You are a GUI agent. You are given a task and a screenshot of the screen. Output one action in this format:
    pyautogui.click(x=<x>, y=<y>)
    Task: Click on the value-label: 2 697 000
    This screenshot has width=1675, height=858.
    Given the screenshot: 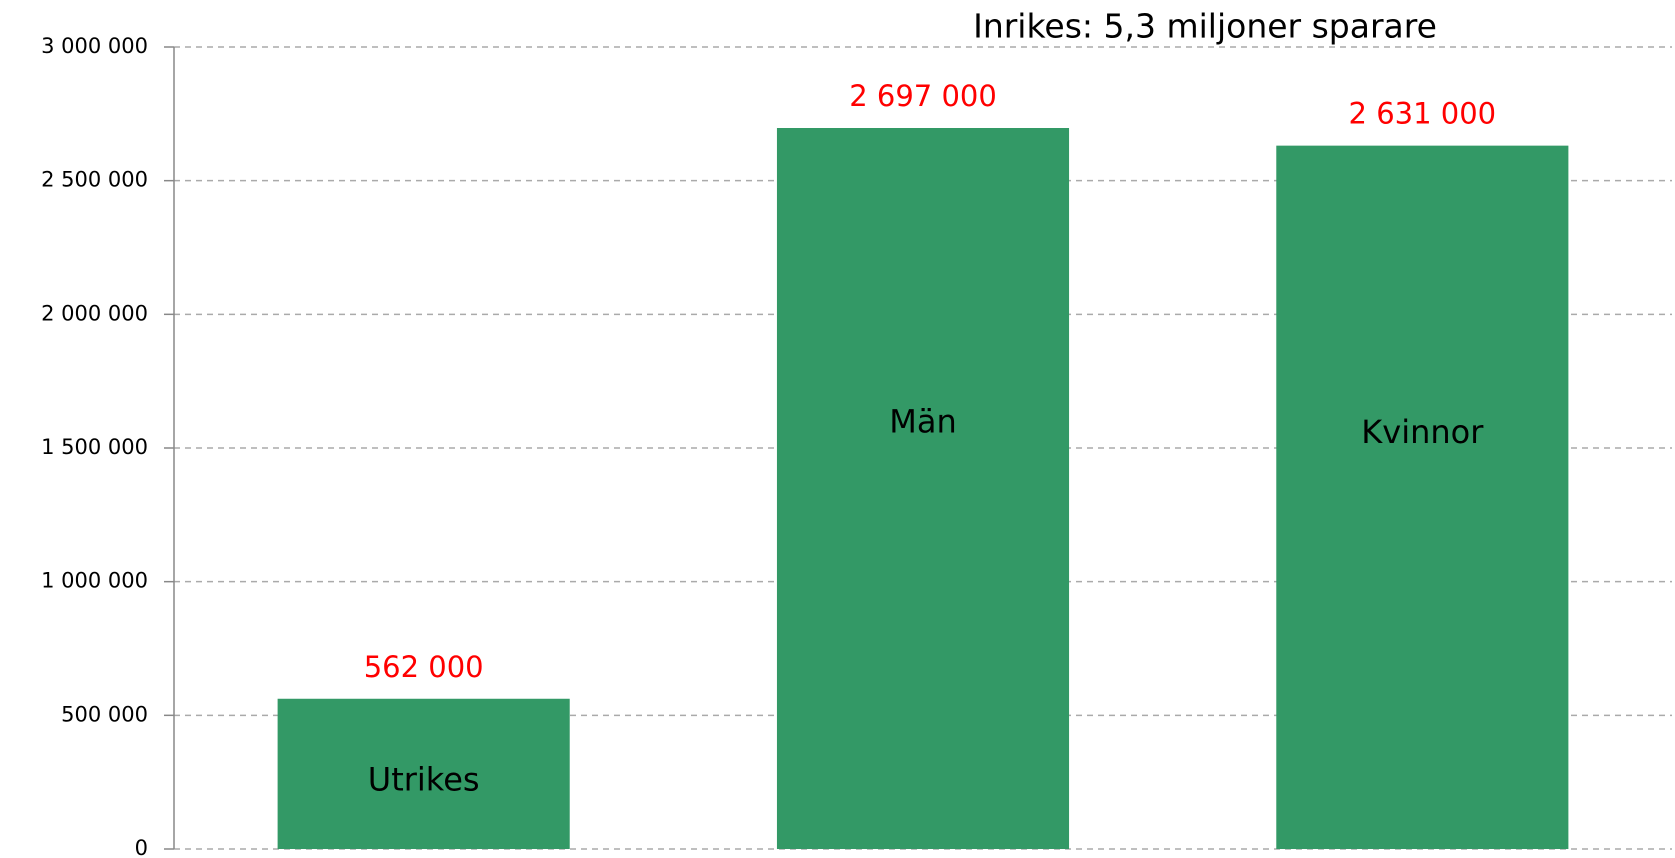 What is the action you would take?
    pyautogui.click(x=923, y=96)
    